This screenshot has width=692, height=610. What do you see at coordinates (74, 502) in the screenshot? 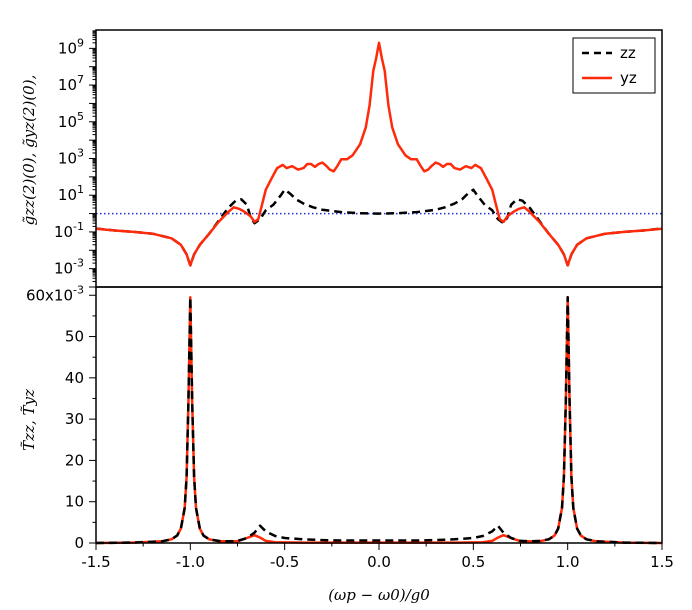
I see `bottom-y-tick-label: 10` at bounding box center [74, 502].